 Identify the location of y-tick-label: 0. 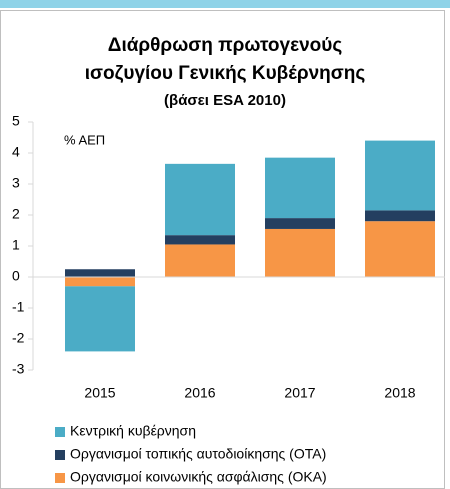
(16, 276).